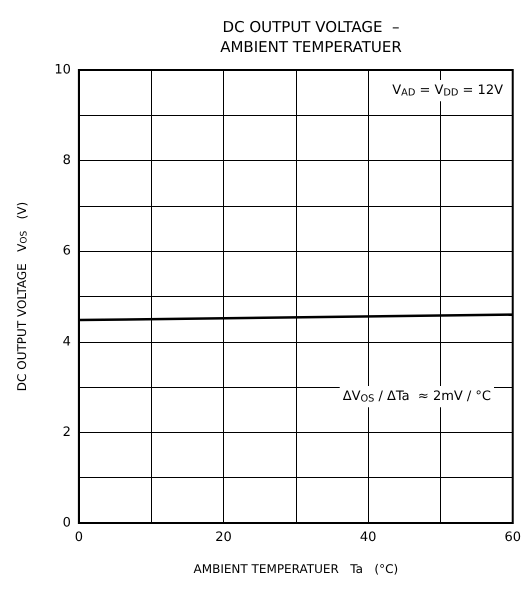 Image resolution: width=532 pixels, height=597 pixels. Describe the element at coordinates (66, 523) in the screenshot. I see `y-tick-label: 0` at that location.